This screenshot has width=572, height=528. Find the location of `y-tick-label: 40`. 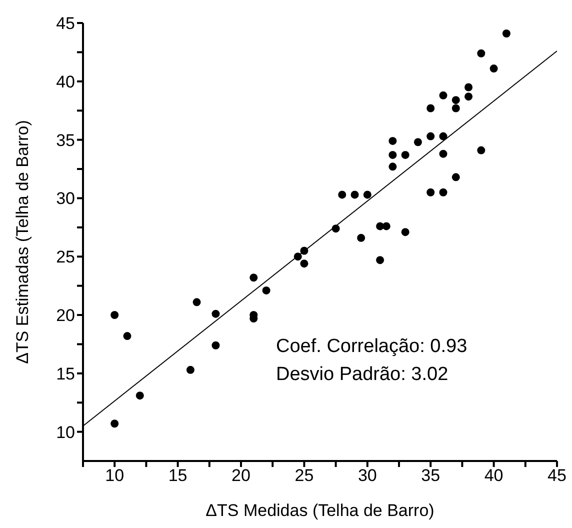

y-tick-label: 40 is located at coordinates (65, 82).